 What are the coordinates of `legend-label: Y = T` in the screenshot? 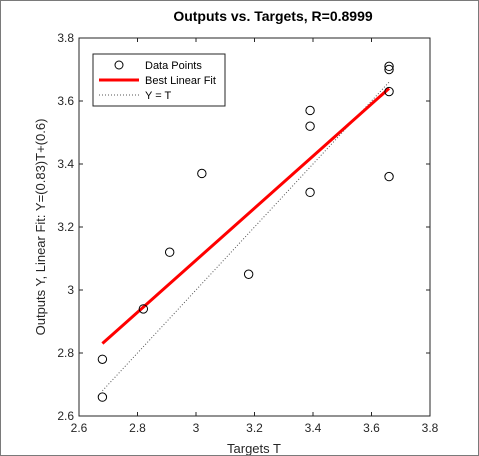 It's located at (158, 96).